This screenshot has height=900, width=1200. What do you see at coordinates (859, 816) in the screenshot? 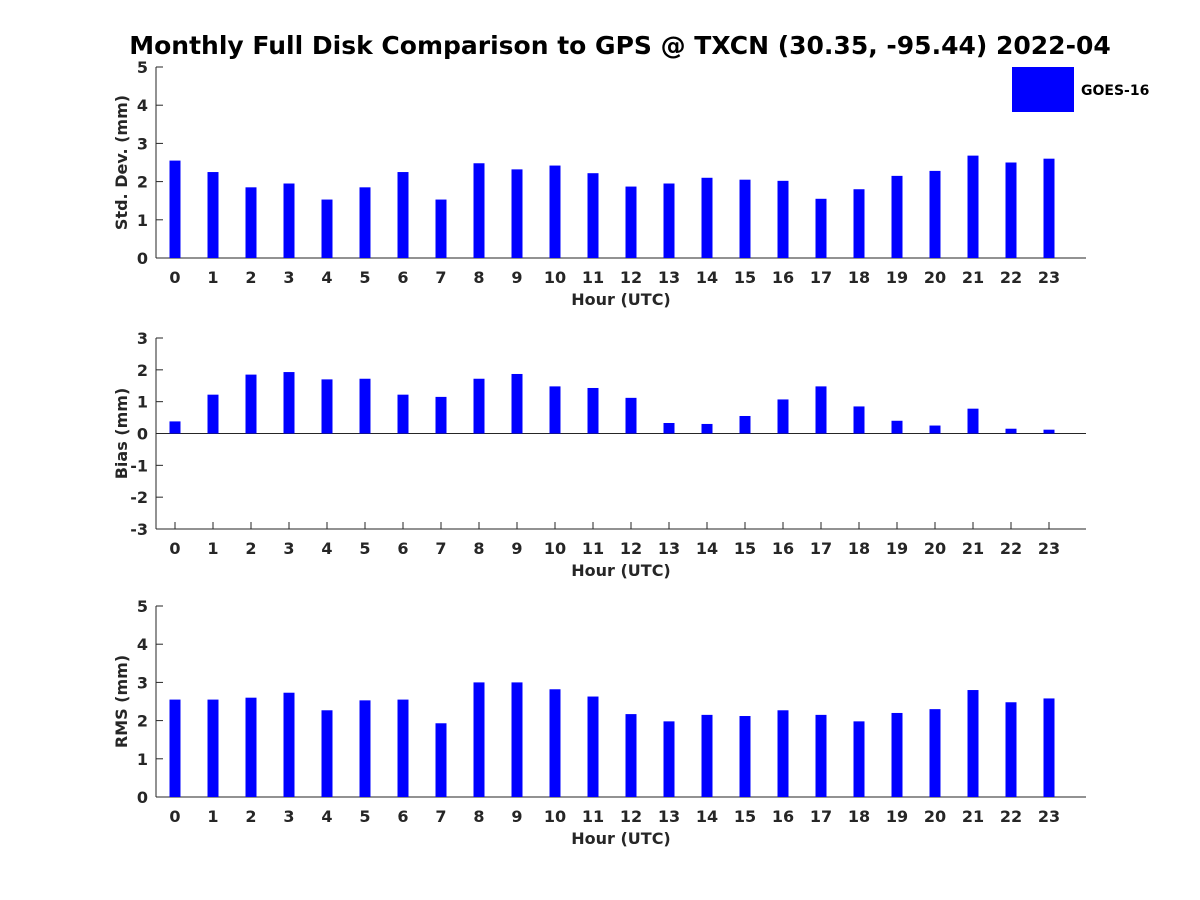
I see `rms-mm-x-tick-label: 18` at bounding box center [859, 816].